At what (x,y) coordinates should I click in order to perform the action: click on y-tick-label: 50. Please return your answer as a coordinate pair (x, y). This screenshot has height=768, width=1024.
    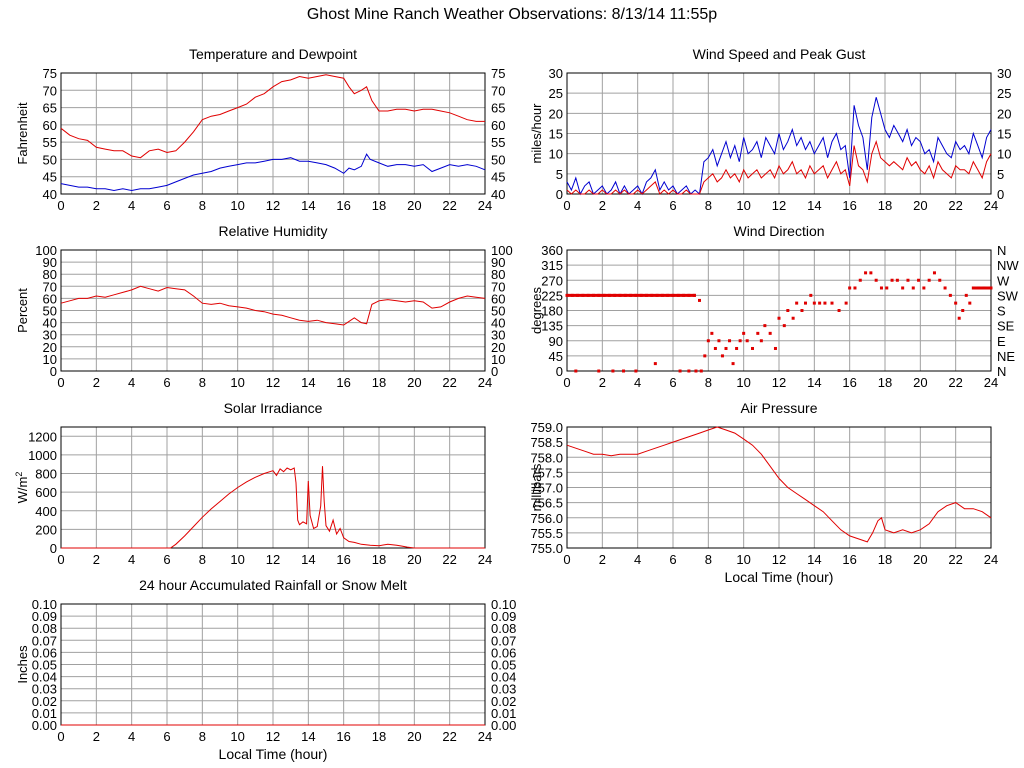
    Looking at the image, I should click on (50, 159).